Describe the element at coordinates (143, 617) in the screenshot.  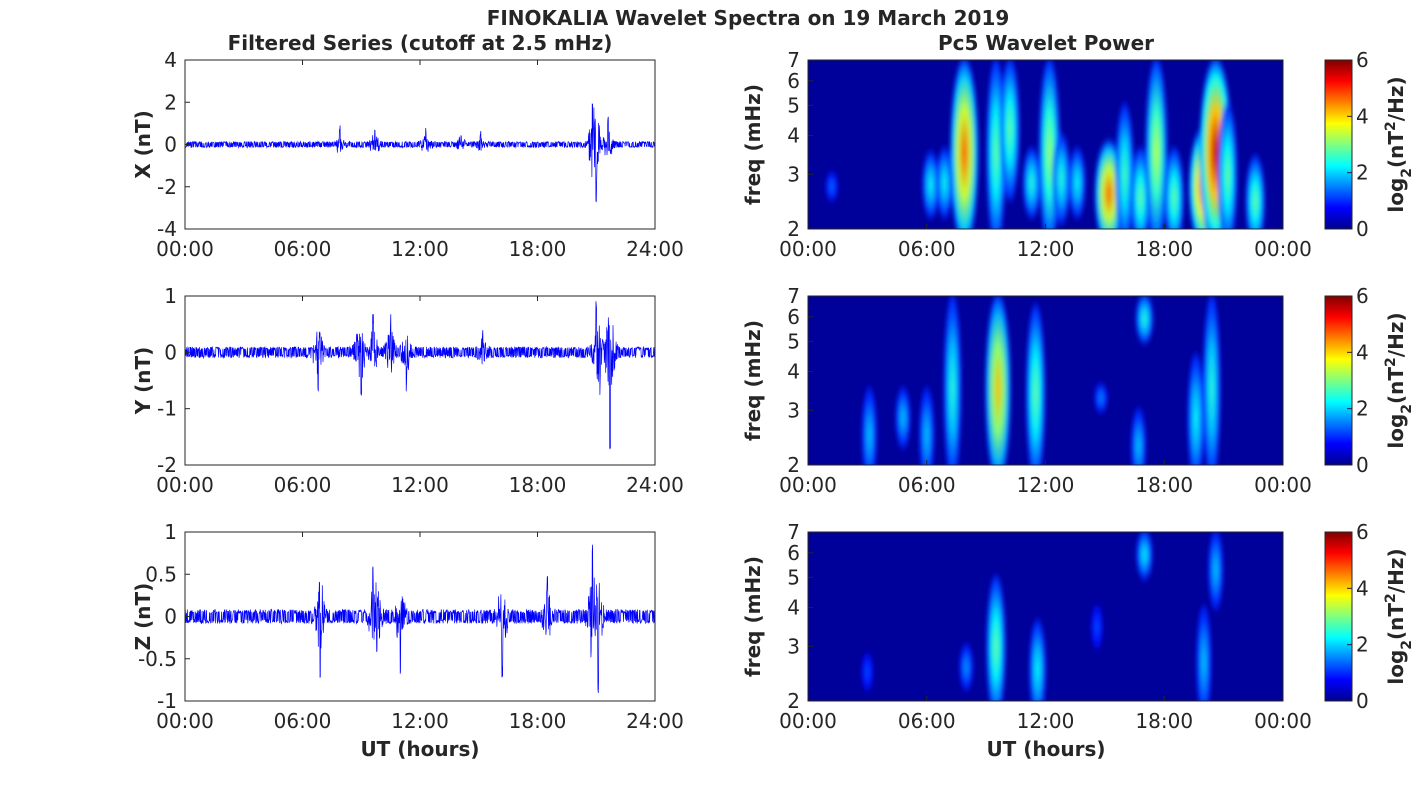
I see `y-axis-label: Z (nT)` at that location.